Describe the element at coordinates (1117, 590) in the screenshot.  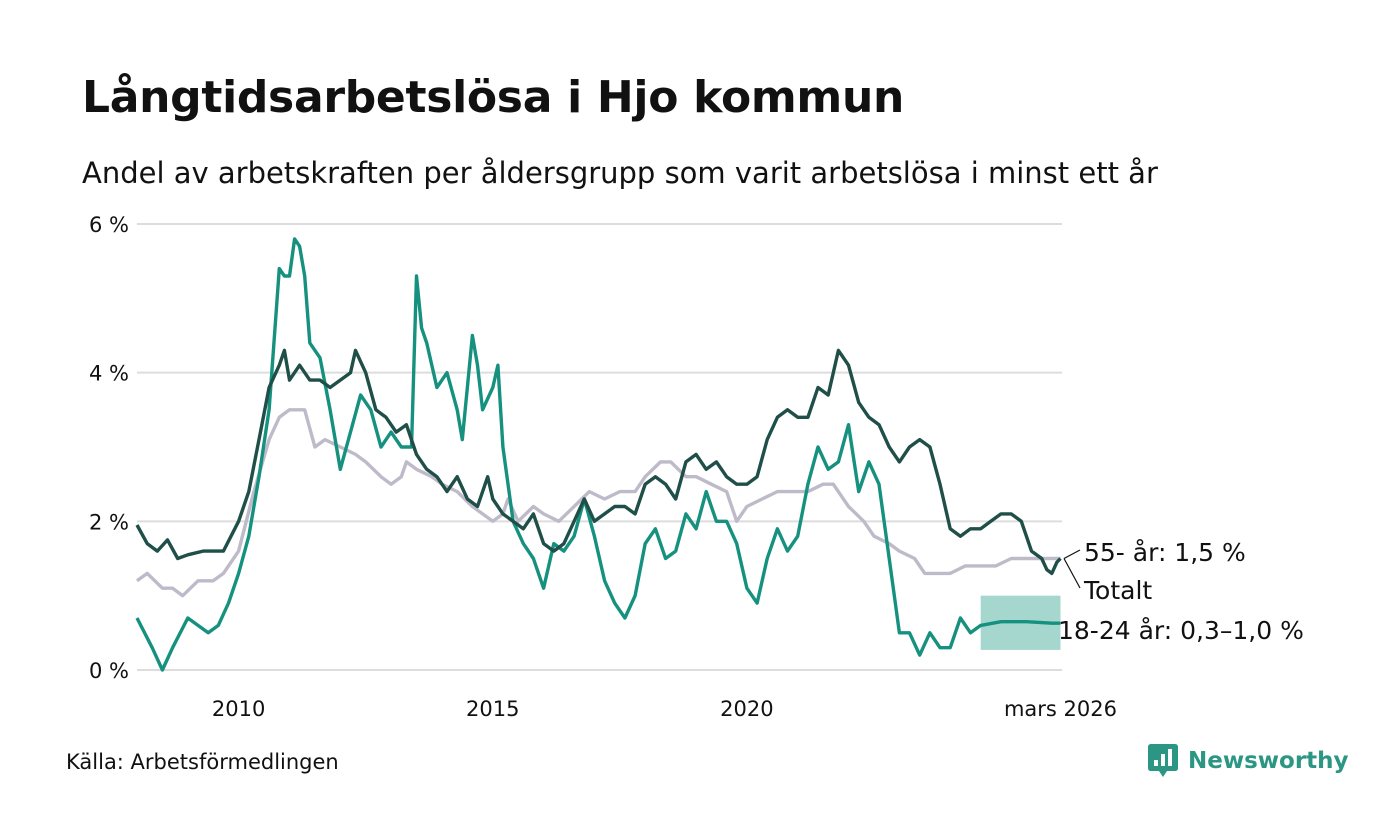
I see `series-end-label: Totalt` at that location.